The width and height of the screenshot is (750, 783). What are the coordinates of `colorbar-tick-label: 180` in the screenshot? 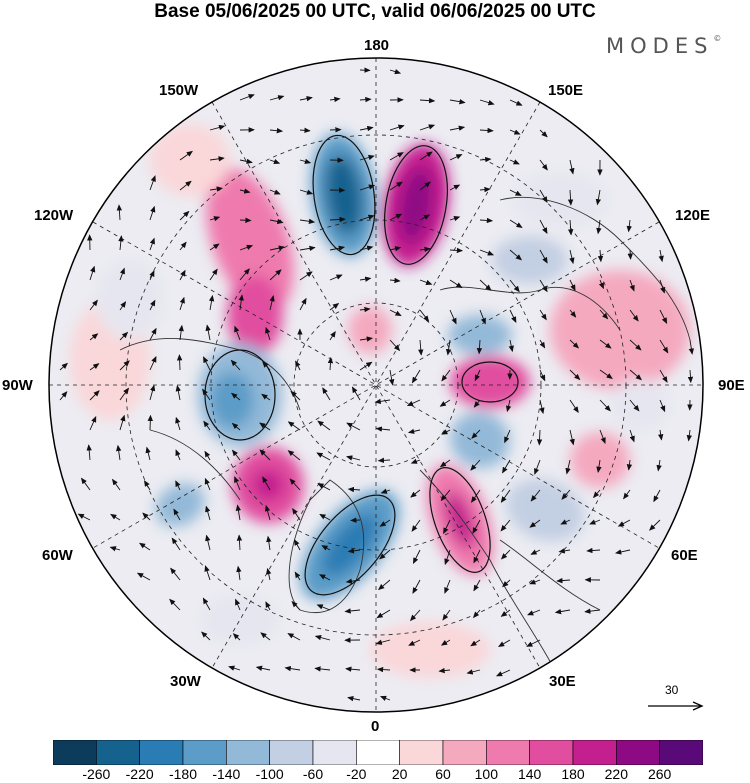 It's located at (573, 774).